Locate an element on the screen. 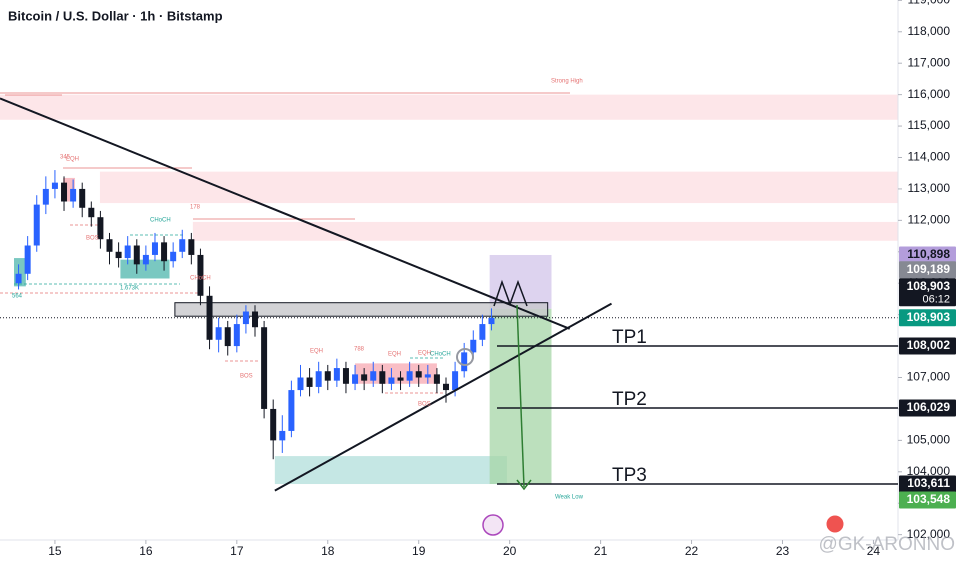  projection-arrow is located at coordinates (520, 396).